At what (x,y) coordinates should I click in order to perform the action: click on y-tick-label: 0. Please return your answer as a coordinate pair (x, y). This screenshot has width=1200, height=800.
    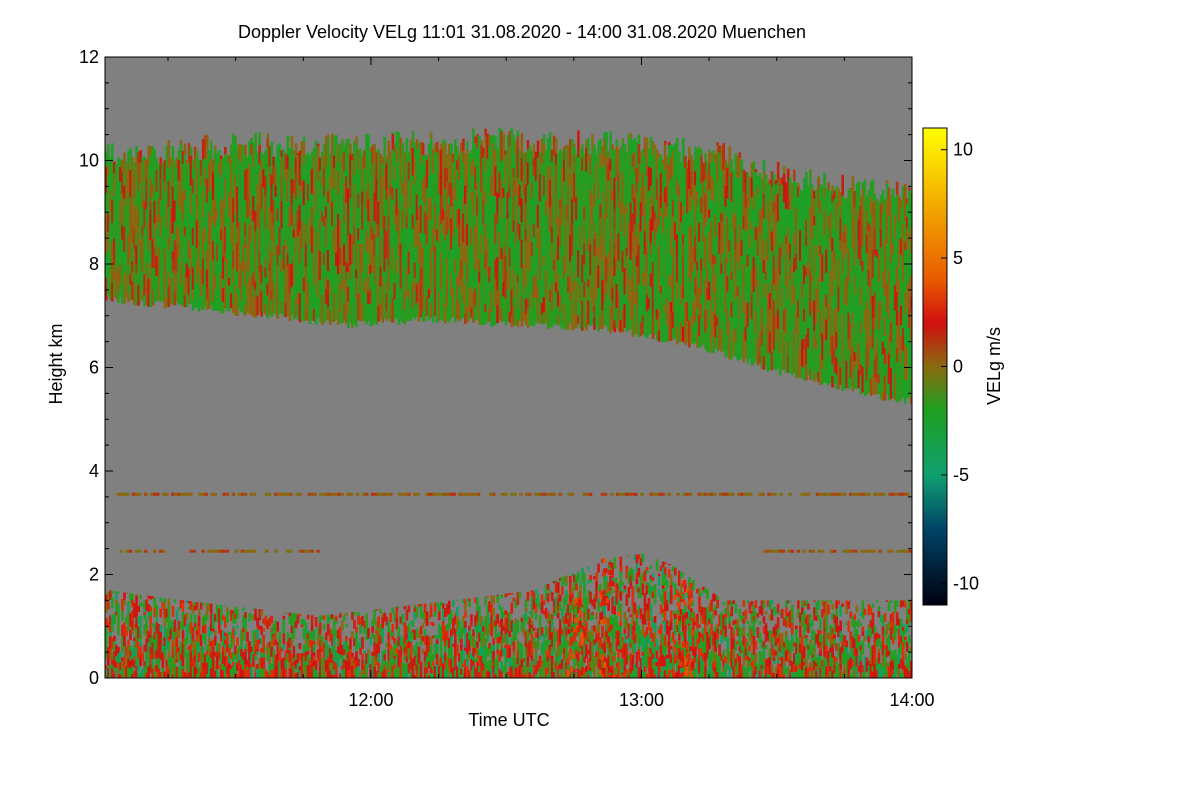
    Looking at the image, I should click on (94, 678).